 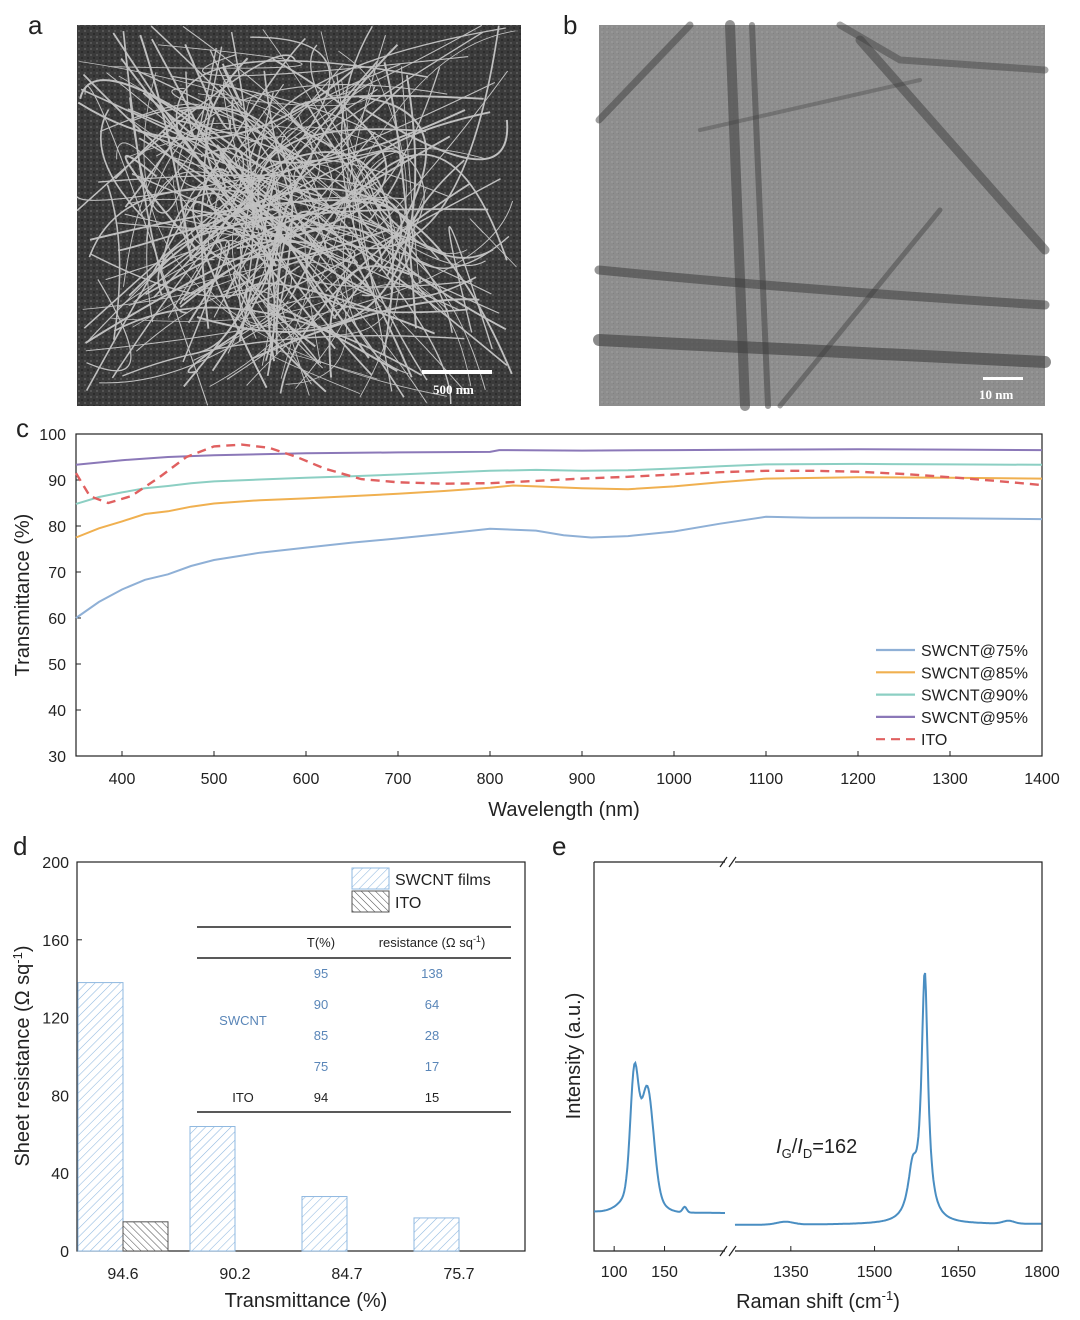 I want to click on x-tick-label-d: 84.7, so click(x=346, y=1274).